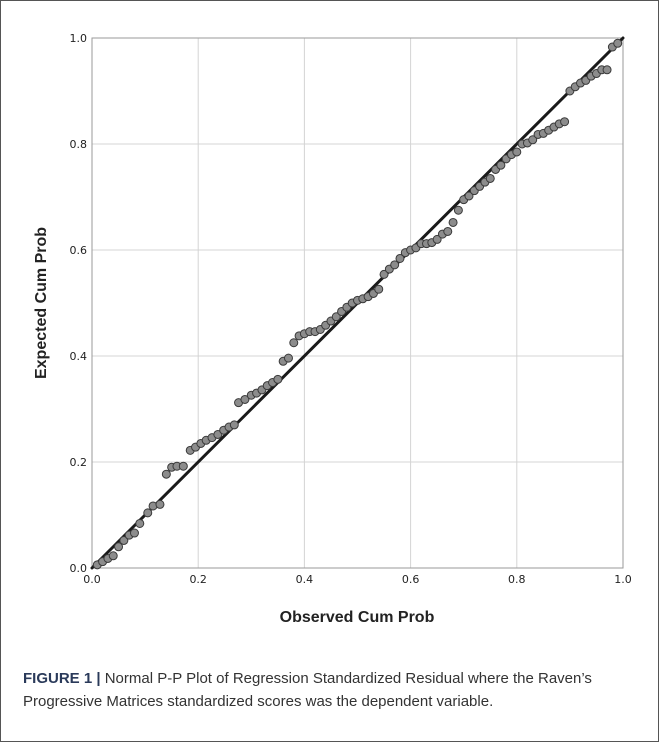 The height and width of the screenshot is (742, 659). I want to click on x-axis-title: Observed Cum Prob, so click(357, 617).